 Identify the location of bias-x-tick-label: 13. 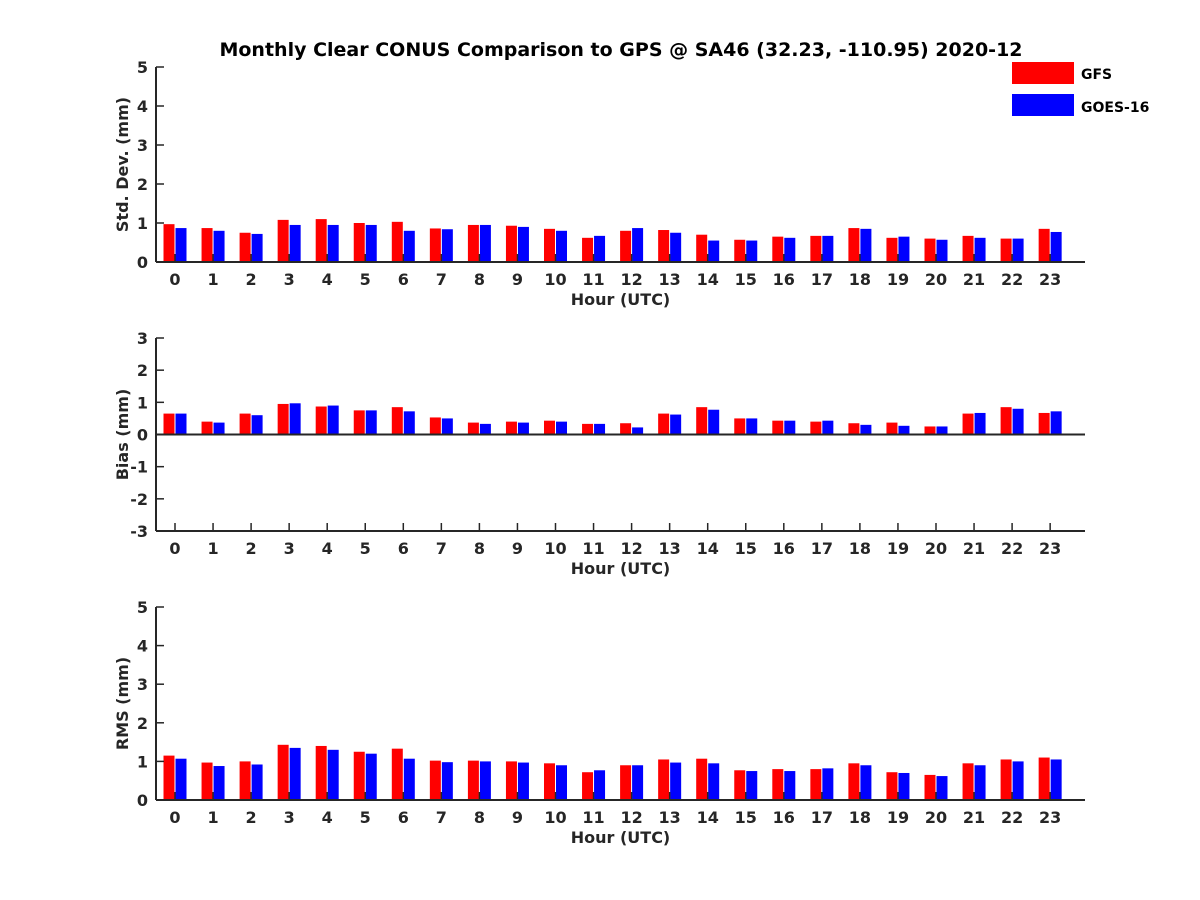
(670, 548).